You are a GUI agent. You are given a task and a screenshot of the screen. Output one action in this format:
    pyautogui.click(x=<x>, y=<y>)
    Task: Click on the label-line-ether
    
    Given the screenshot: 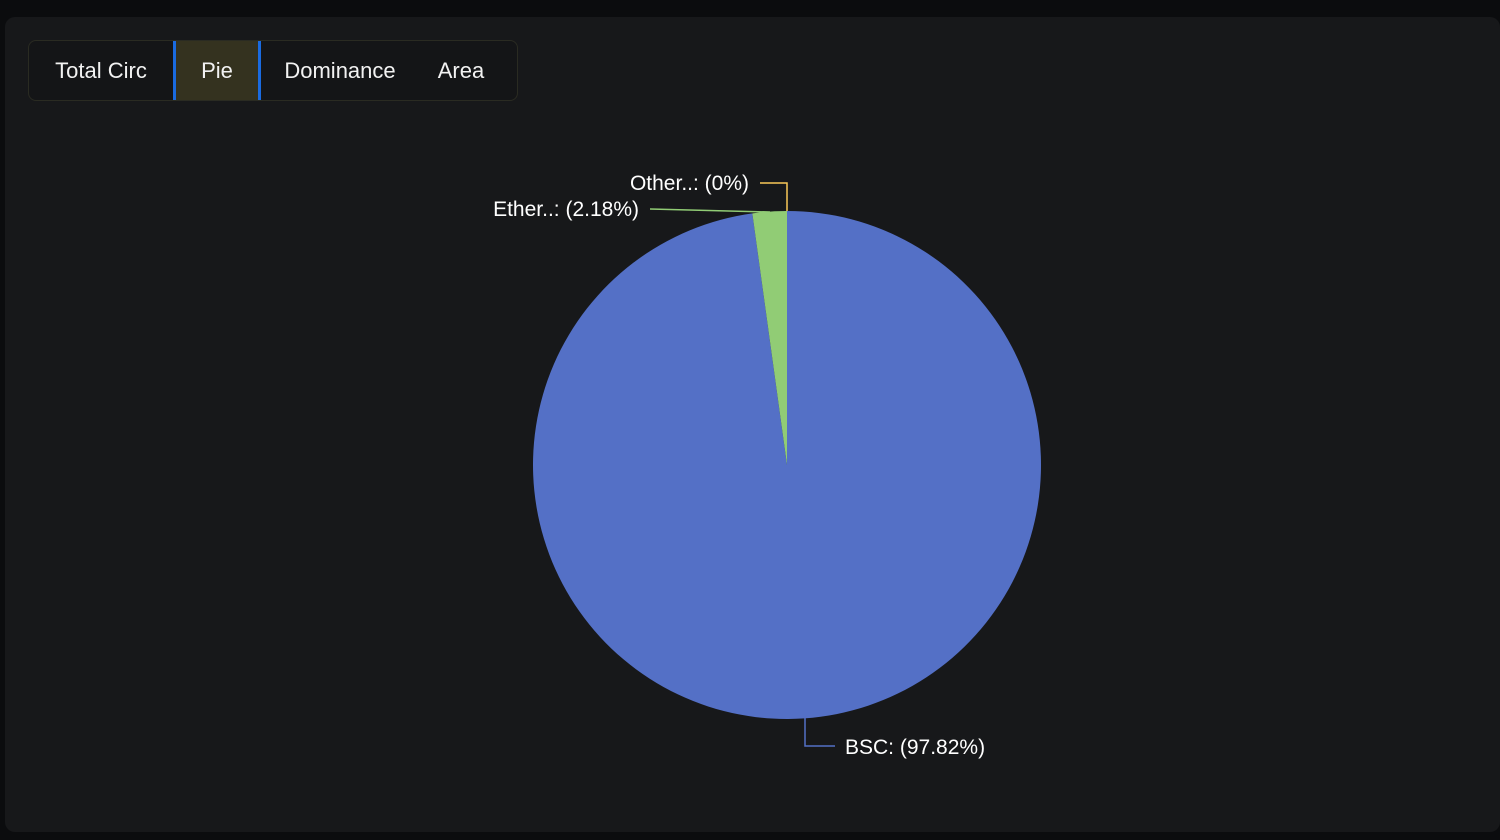 What is the action you would take?
    pyautogui.click(x=710, y=210)
    